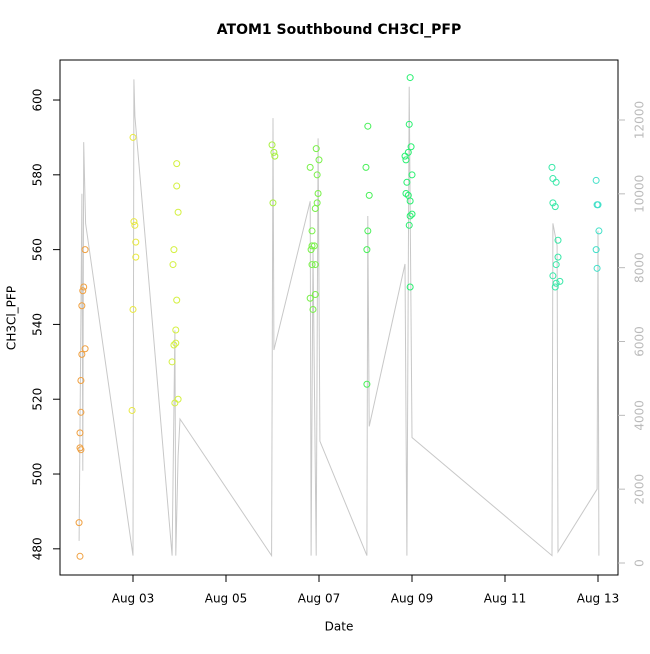 This screenshot has width=650, height=654. What do you see at coordinates (38, 474) in the screenshot?
I see `y-tick-label: 500` at bounding box center [38, 474].